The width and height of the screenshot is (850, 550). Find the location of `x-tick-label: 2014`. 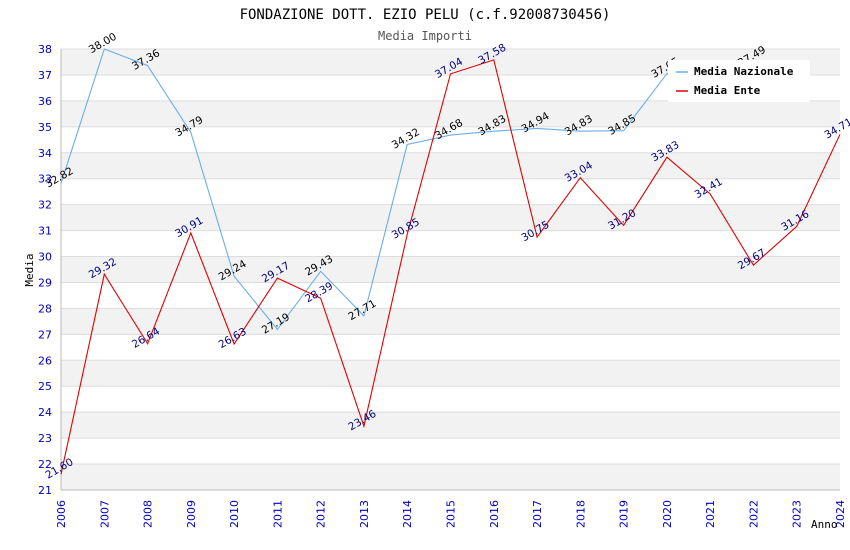

x-tick-label: 2014 is located at coordinates (407, 514).